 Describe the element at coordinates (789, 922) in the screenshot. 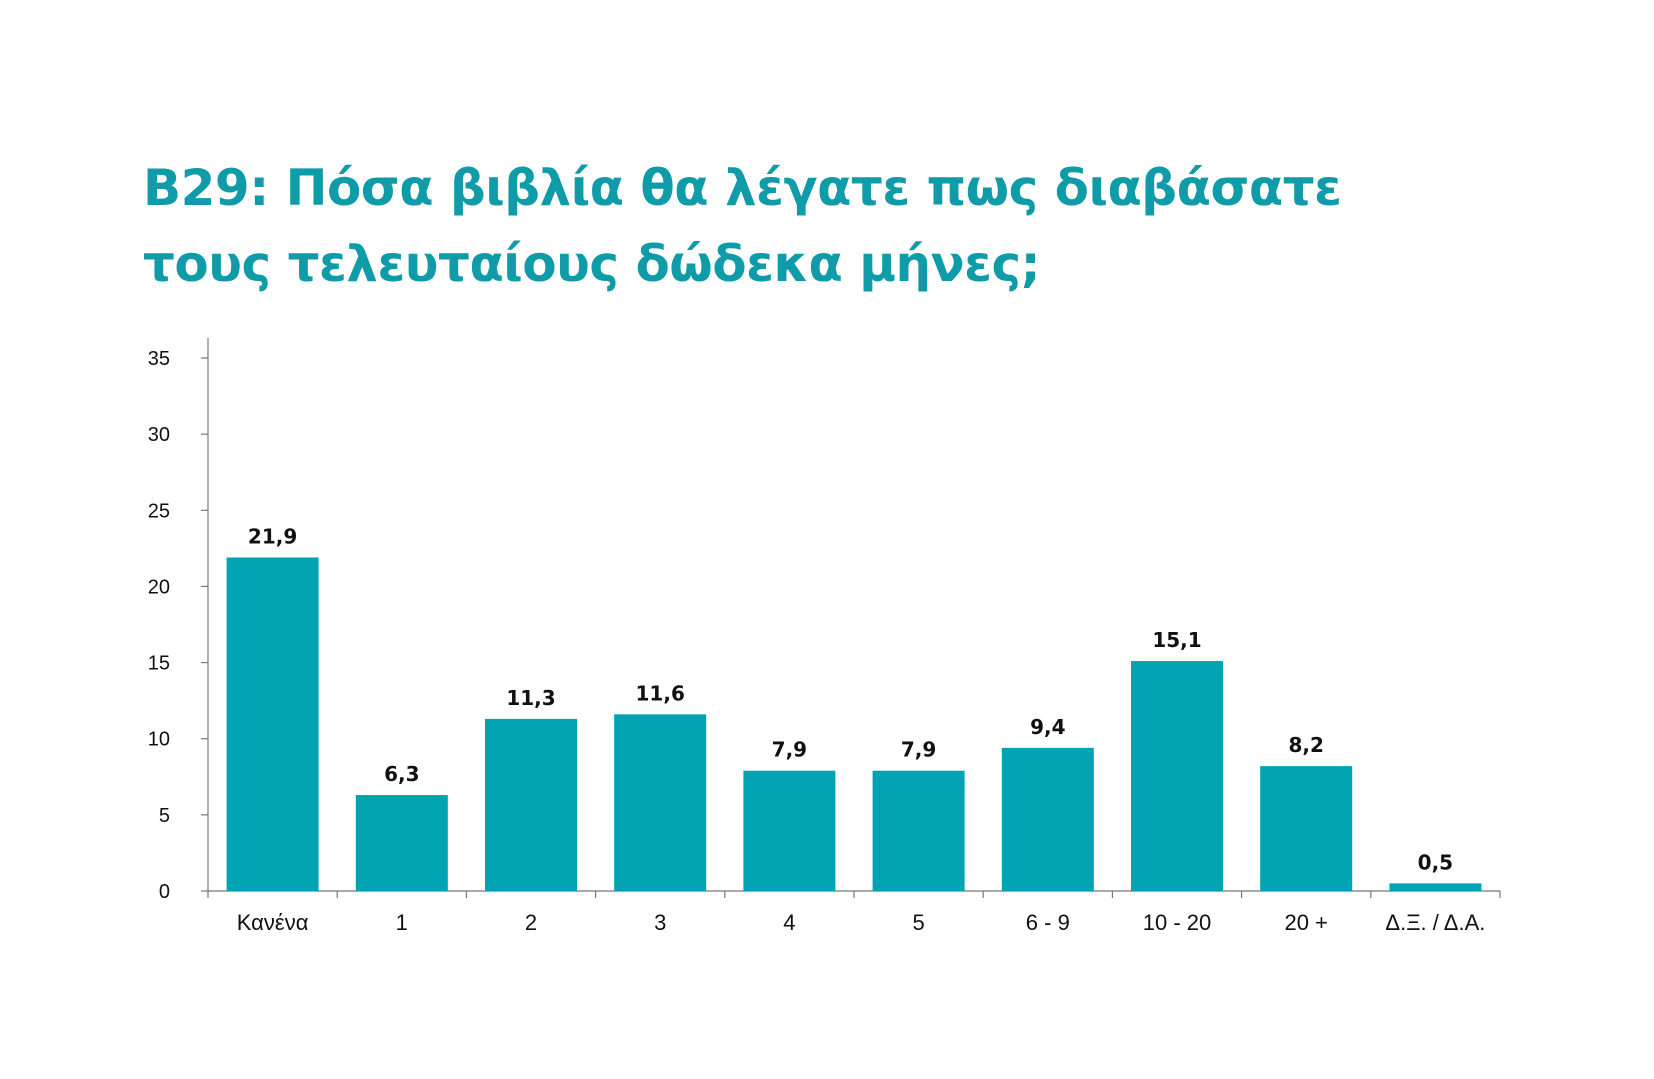

I see `category-label-4: 4` at that location.